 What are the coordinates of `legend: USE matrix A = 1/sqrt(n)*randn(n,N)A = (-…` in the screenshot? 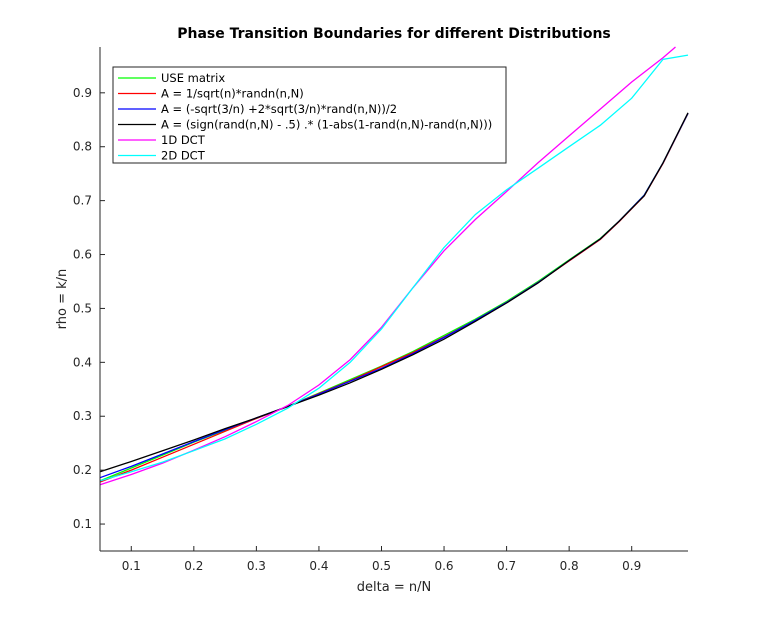 It's located at (309, 115).